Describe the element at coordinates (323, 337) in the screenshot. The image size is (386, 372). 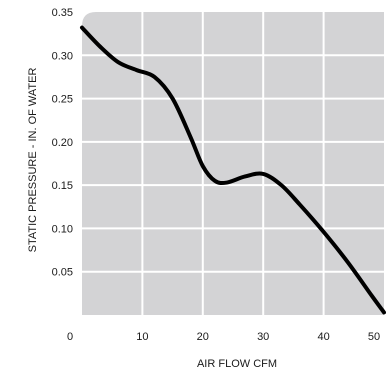
I see `x-tick-label: 40` at that location.